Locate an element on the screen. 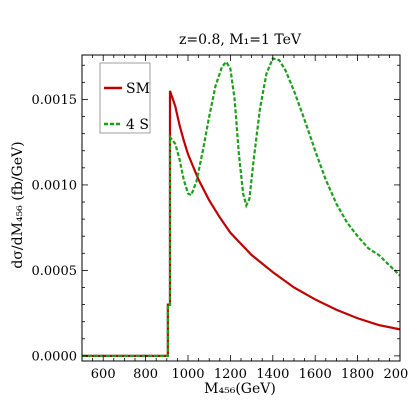 Image resolution: width=409 pixels, height=409 pixels. x-axis-label: M₄₅₆(GeV) is located at coordinates (240, 389).